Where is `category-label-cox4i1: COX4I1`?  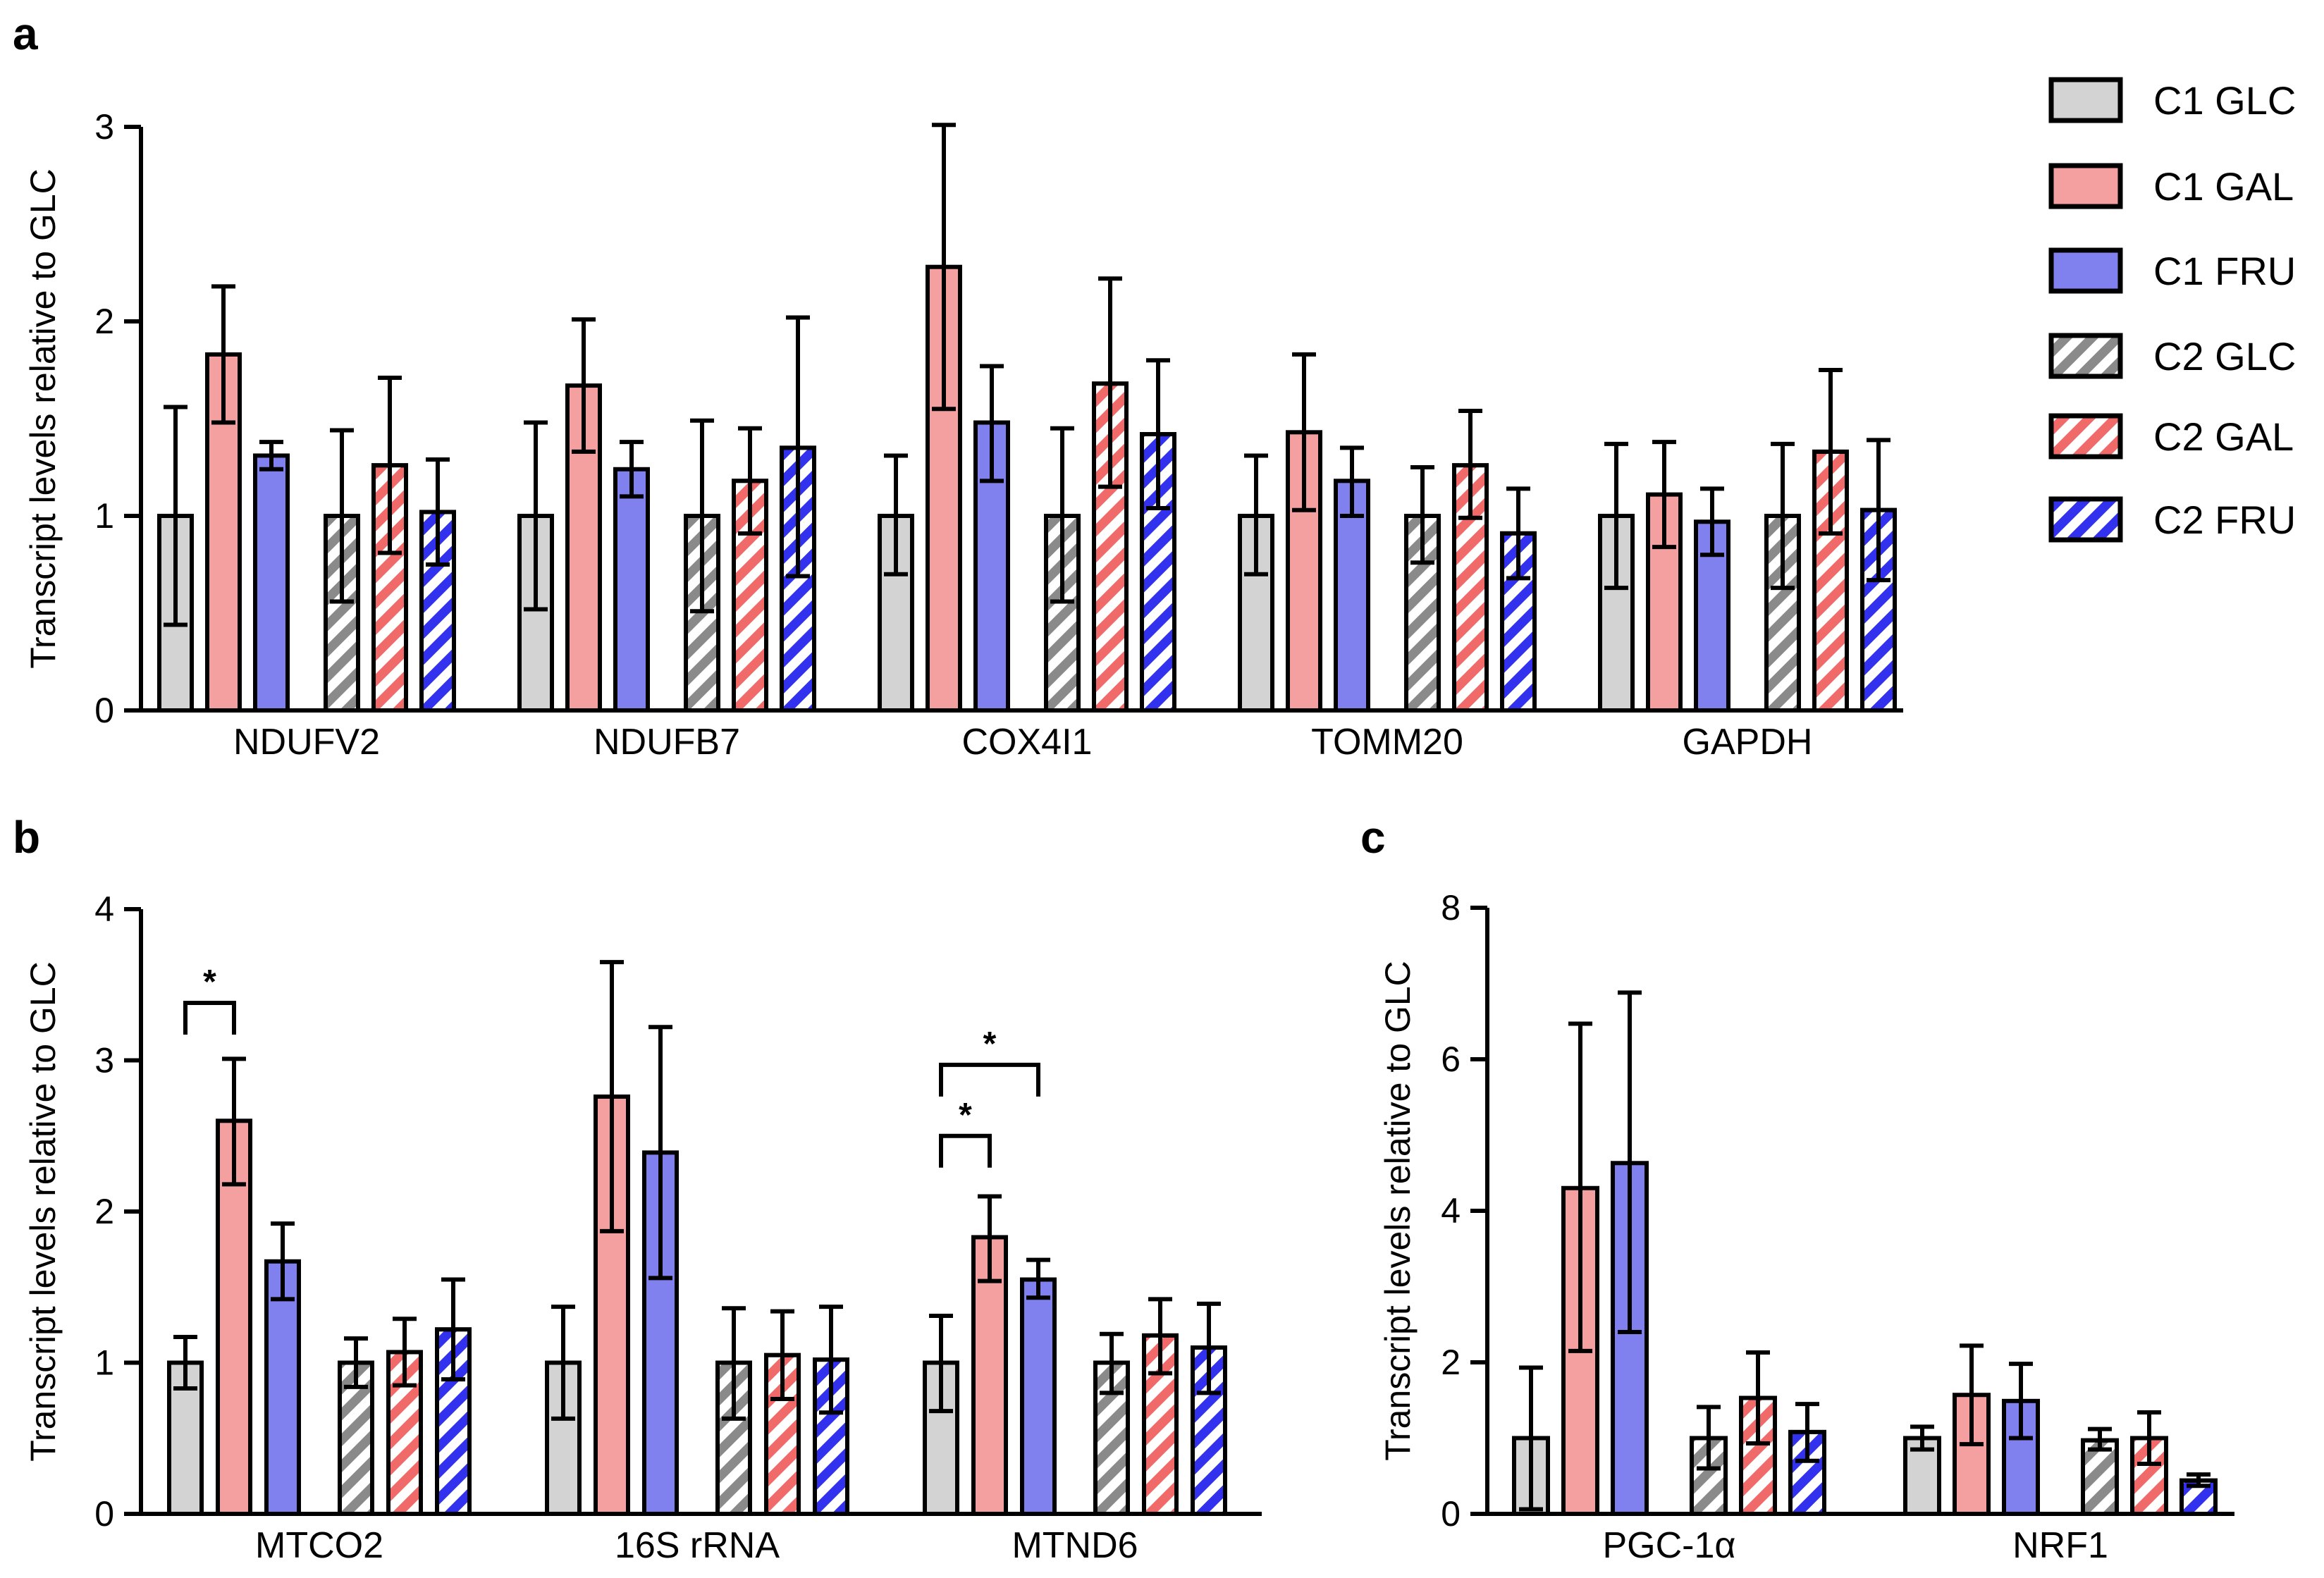
category-label-cox4i1: COX4I1 is located at coordinates (1027, 742).